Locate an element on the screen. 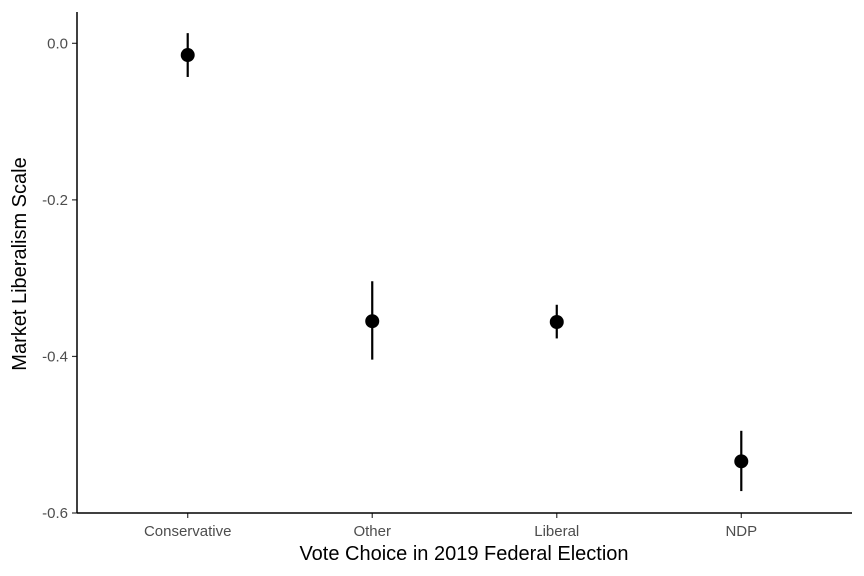  x-tick-label: Liberal is located at coordinates (556, 531).